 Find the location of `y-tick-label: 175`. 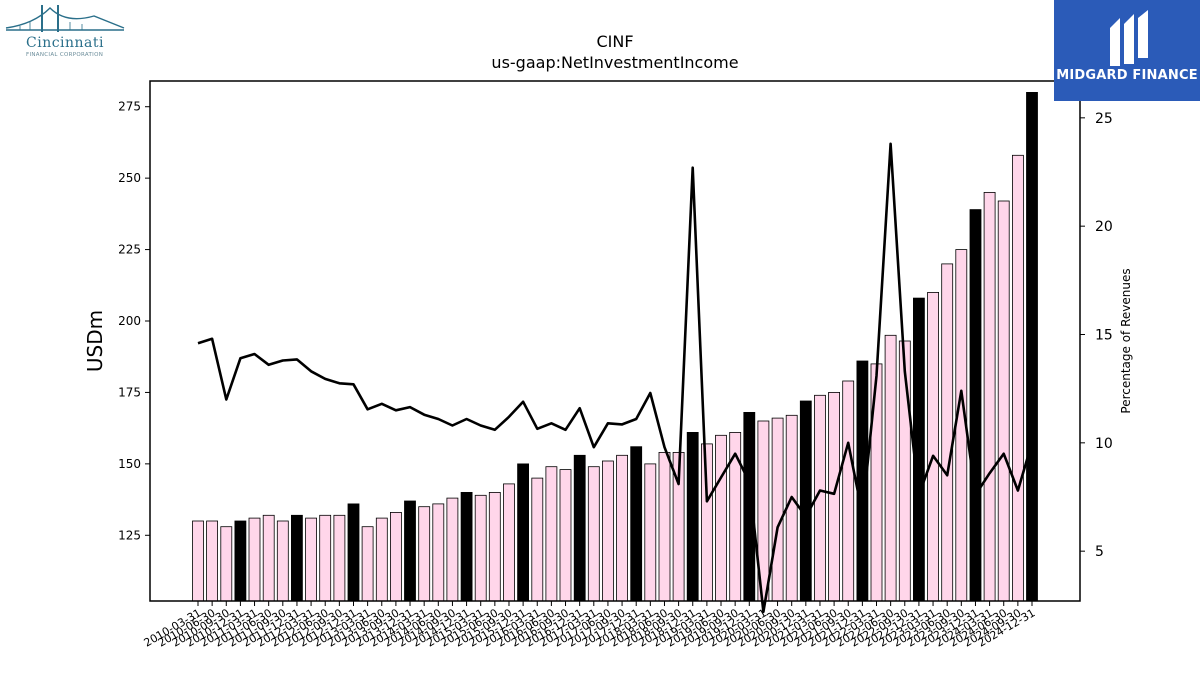

y-tick-label: 175 is located at coordinates (129, 392).